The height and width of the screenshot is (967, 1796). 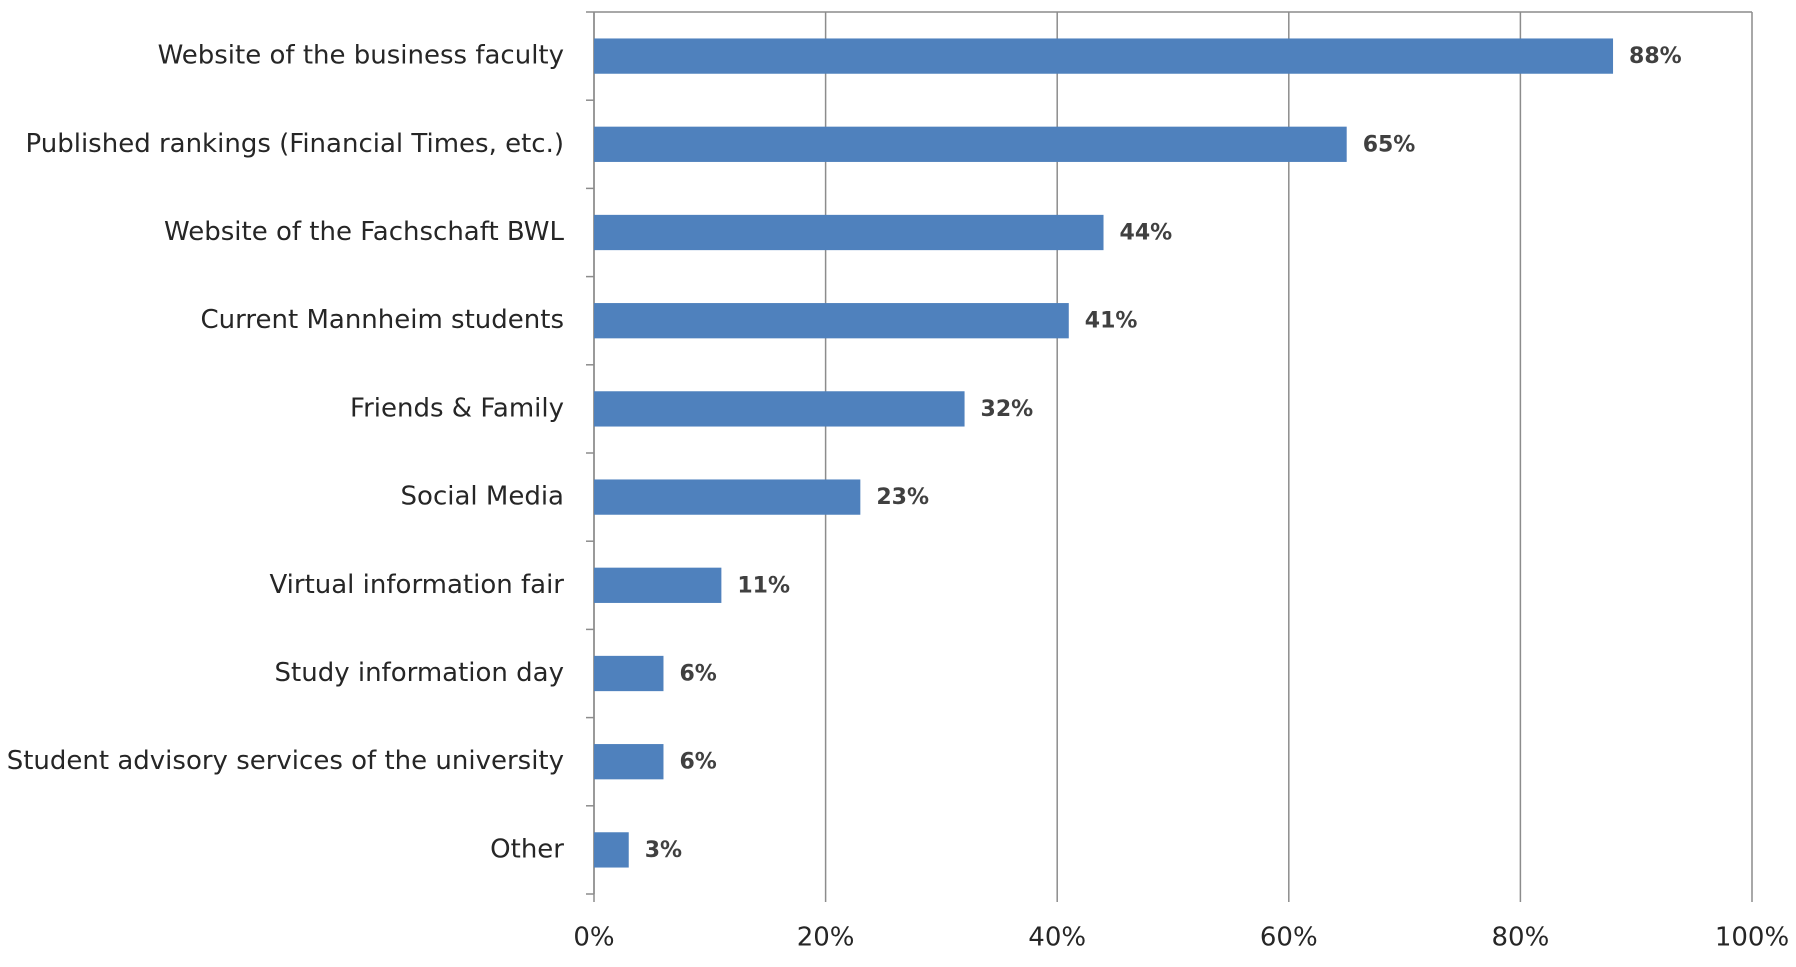 I want to click on y-tick-label: Study information day, so click(x=419, y=673).